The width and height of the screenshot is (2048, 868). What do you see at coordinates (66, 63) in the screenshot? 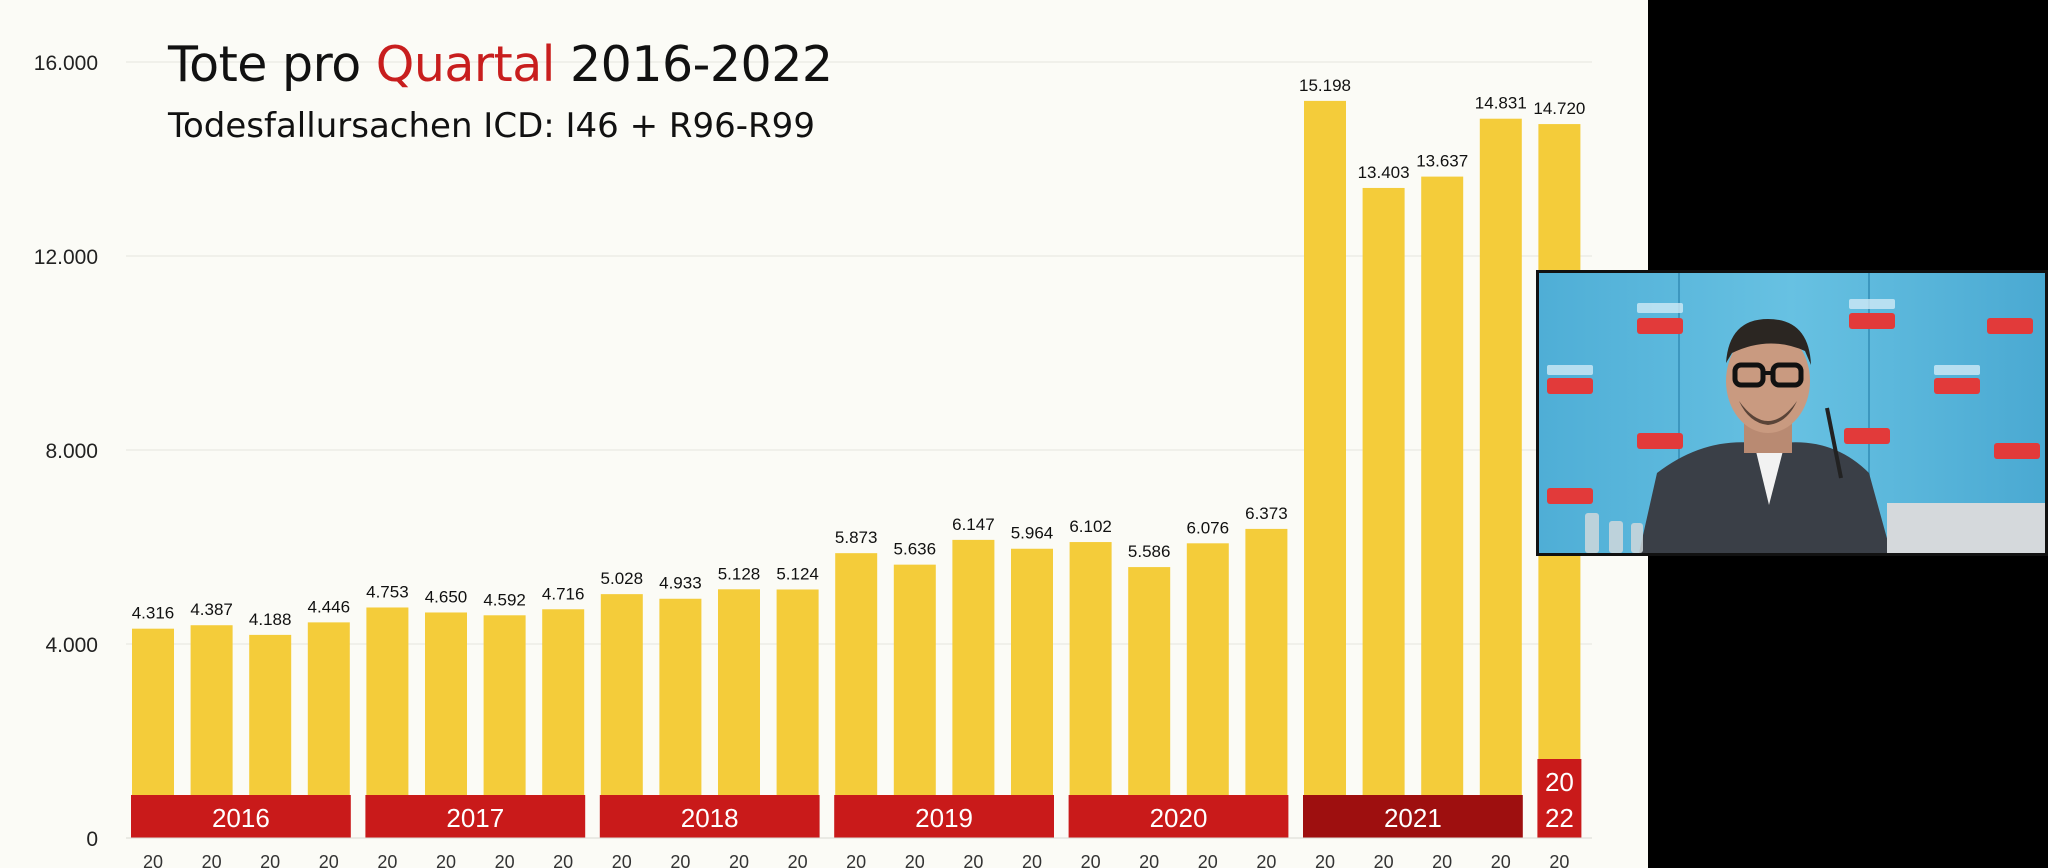
I see `y-tick-label: 16.000` at bounding box center [66, 63].